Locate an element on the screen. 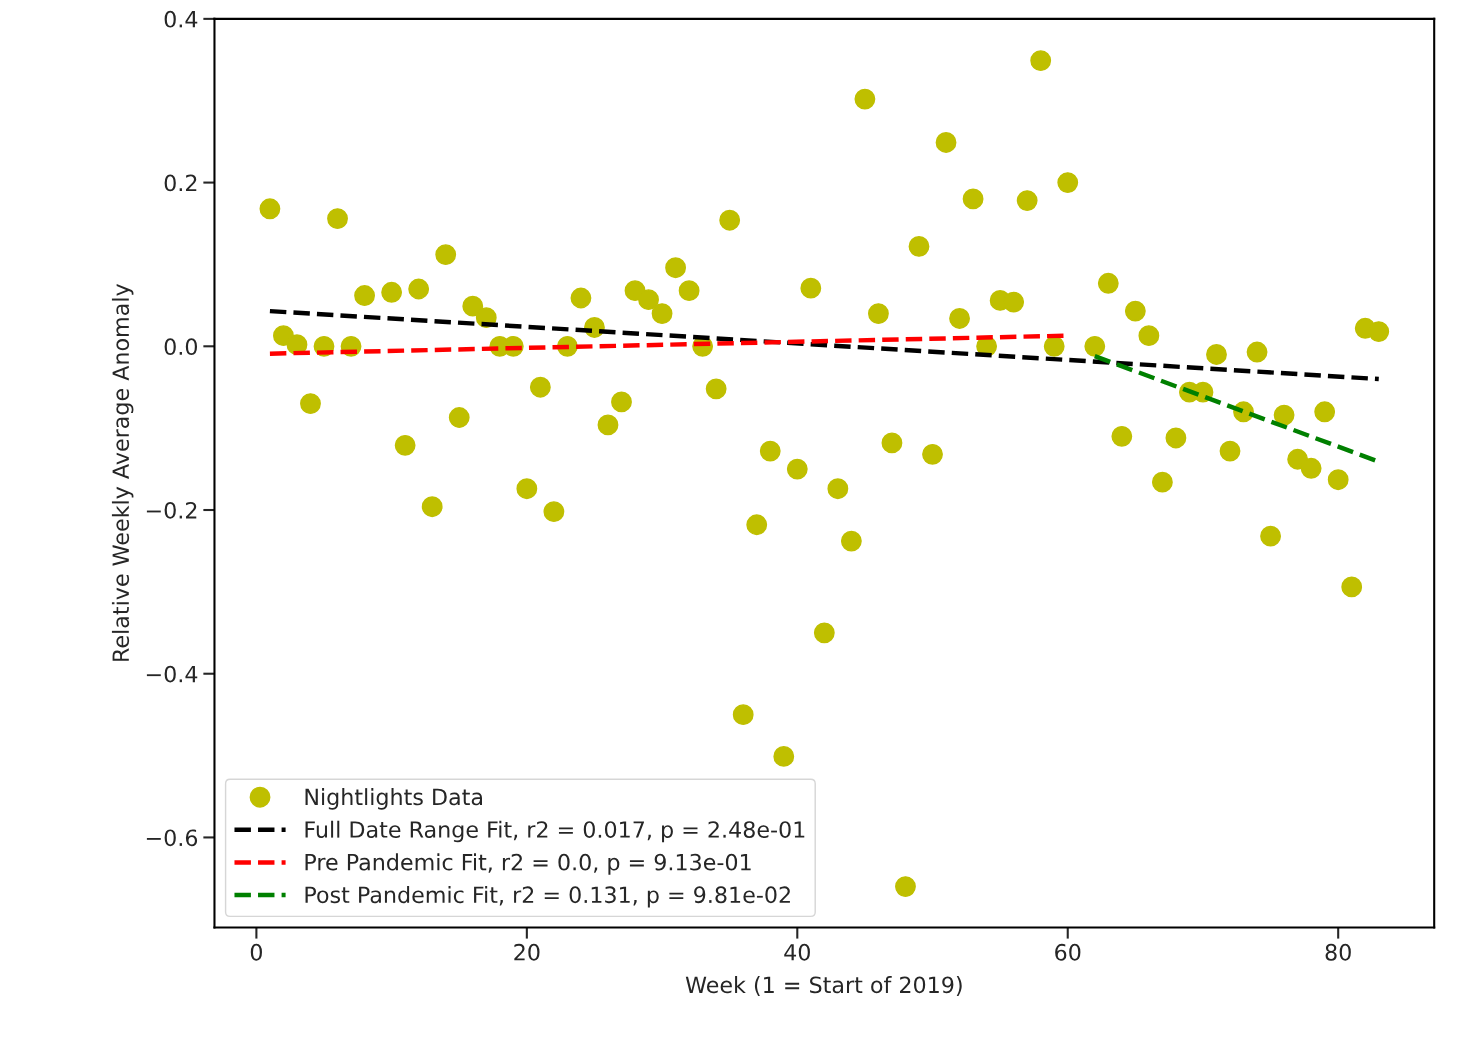 The image size is (1459, 1048). x-tick-label: 20 is located at coordinates (527, 952).